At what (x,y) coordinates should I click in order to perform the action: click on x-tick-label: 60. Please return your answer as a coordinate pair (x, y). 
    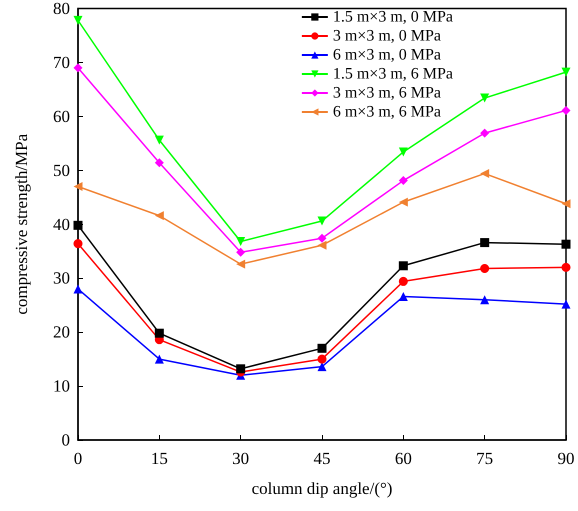
    Looking at the image, I should click on (403, 458).